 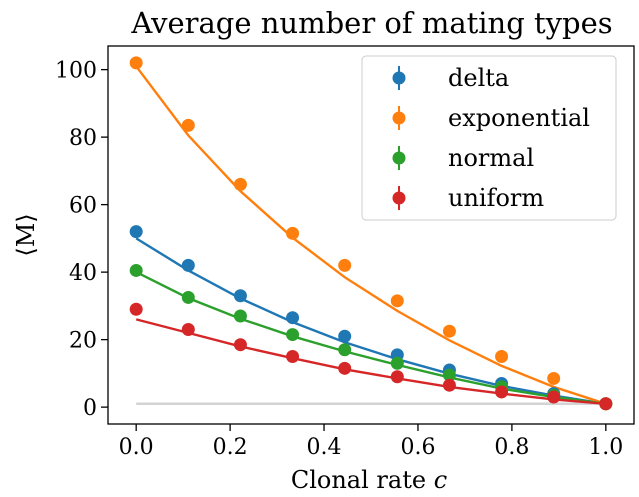 I want to click on x-tick-label: 0.6, so click(x=417, y=447).